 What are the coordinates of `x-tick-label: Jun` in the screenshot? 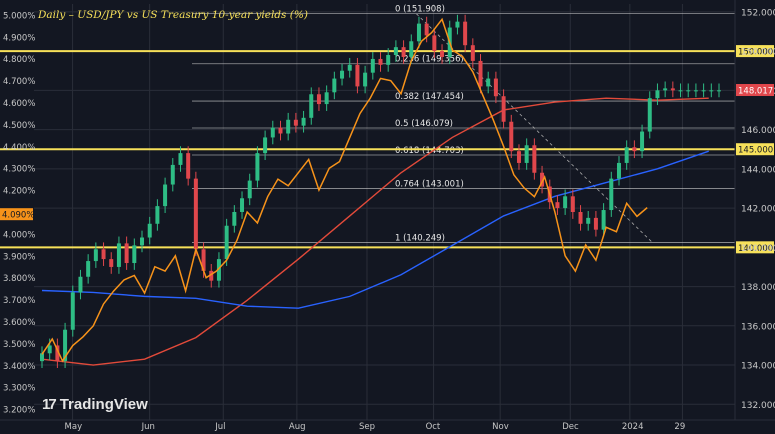 It's located at (148, 427).